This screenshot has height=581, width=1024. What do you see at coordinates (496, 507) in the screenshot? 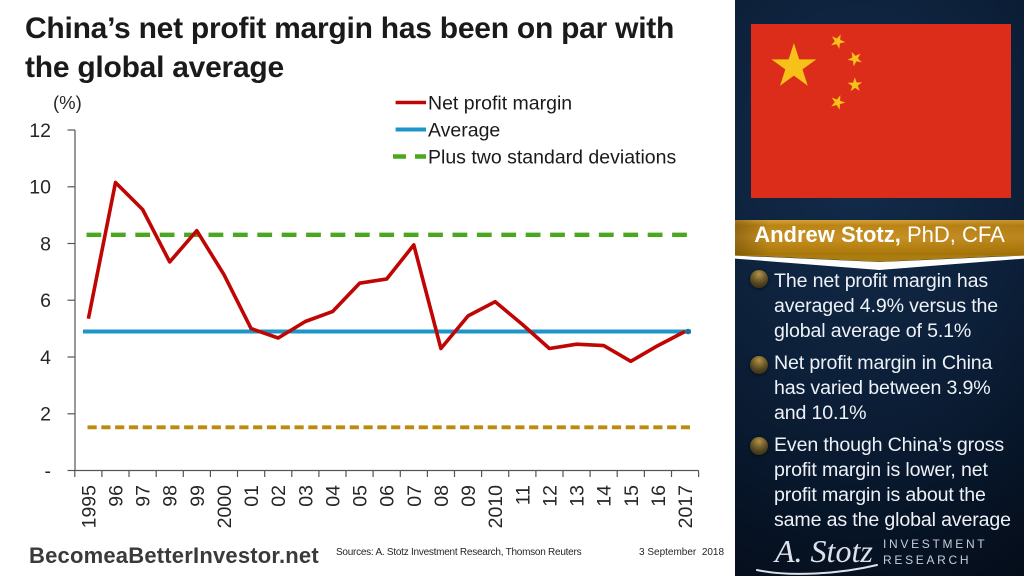
I see `svg-text: 2010` at bounding box center [496, 507].